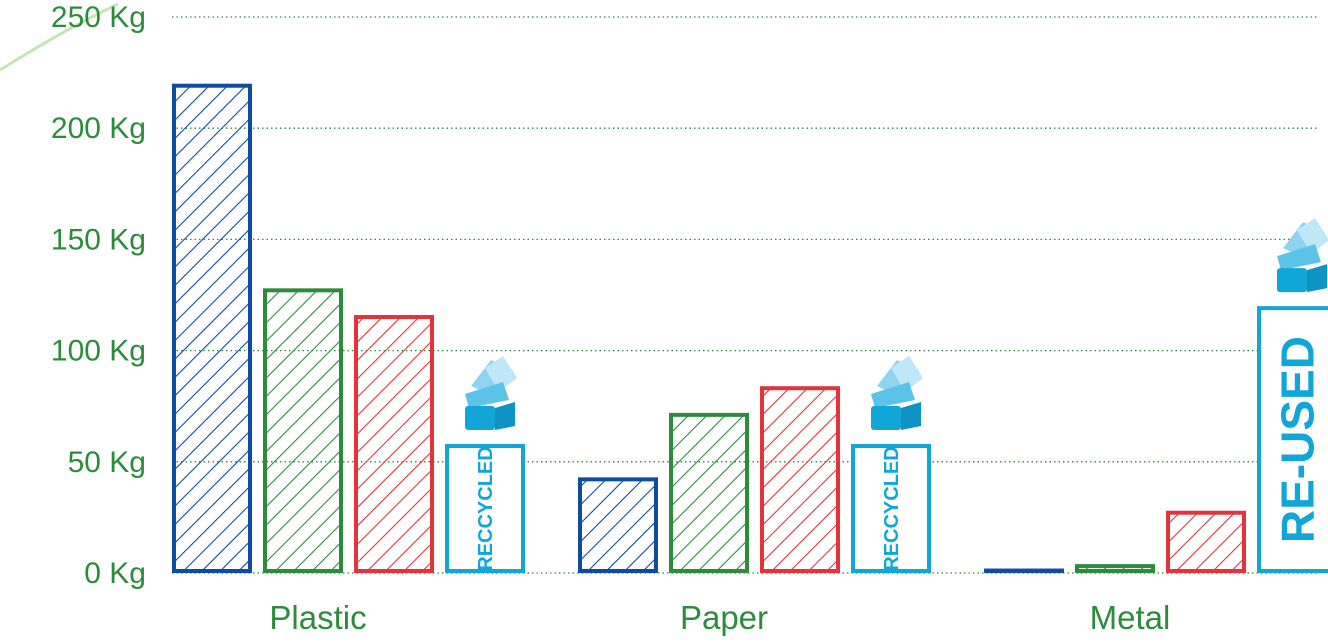  What do you see at coordinates (98, 351) in the screenshot?
I see `y-tick-label: 100 Kg` at bounding box center [98, 351].